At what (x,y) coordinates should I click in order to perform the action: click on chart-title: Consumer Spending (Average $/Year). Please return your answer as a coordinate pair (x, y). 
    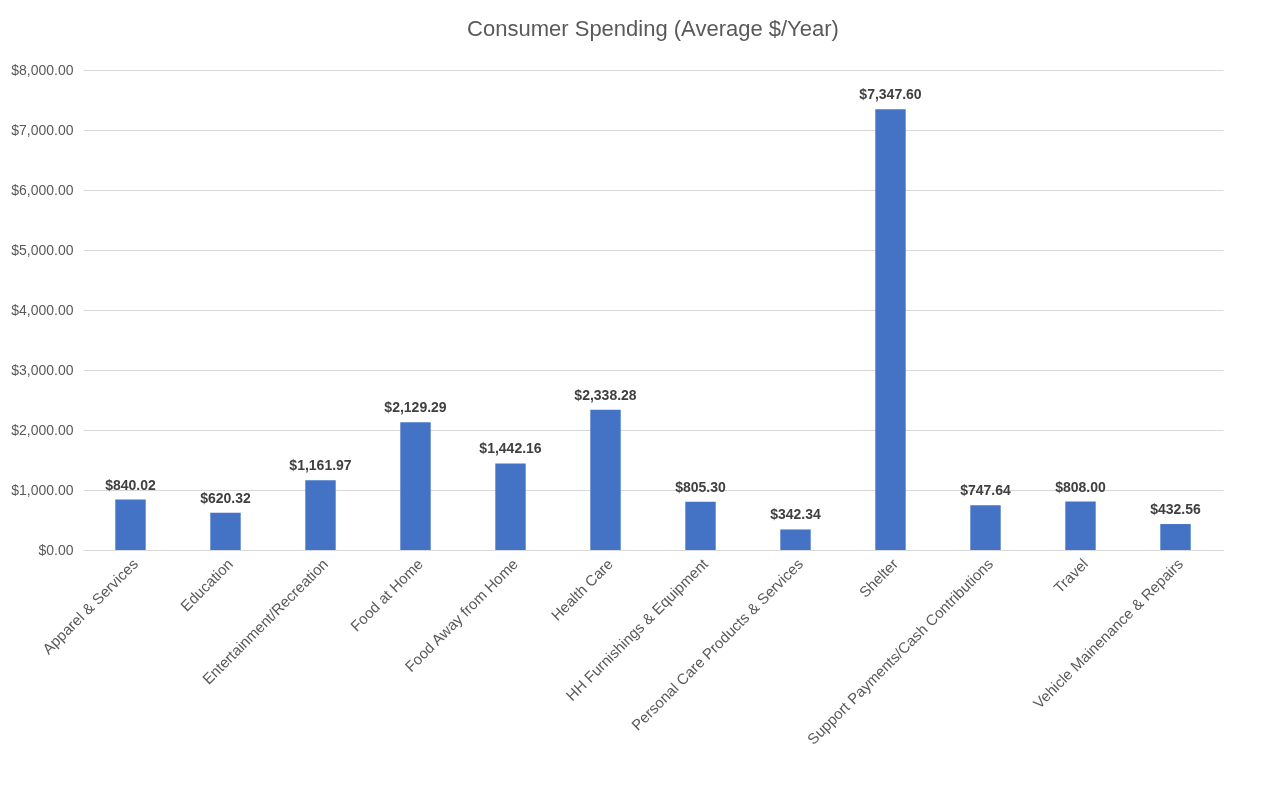
    Looking at the image, I should click on (653, 28).